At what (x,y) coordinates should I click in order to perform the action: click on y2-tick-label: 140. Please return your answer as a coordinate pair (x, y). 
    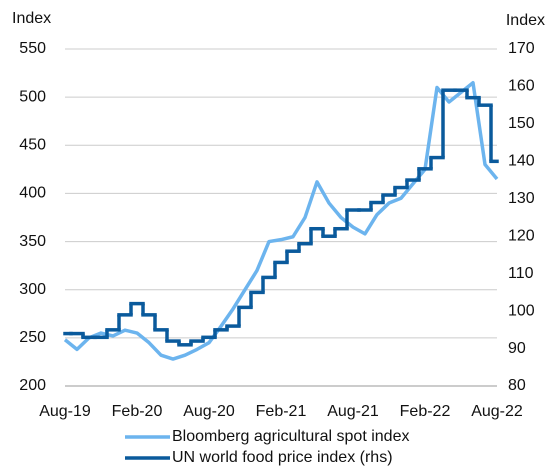
    Looking at the image, I should click on (521, 161).